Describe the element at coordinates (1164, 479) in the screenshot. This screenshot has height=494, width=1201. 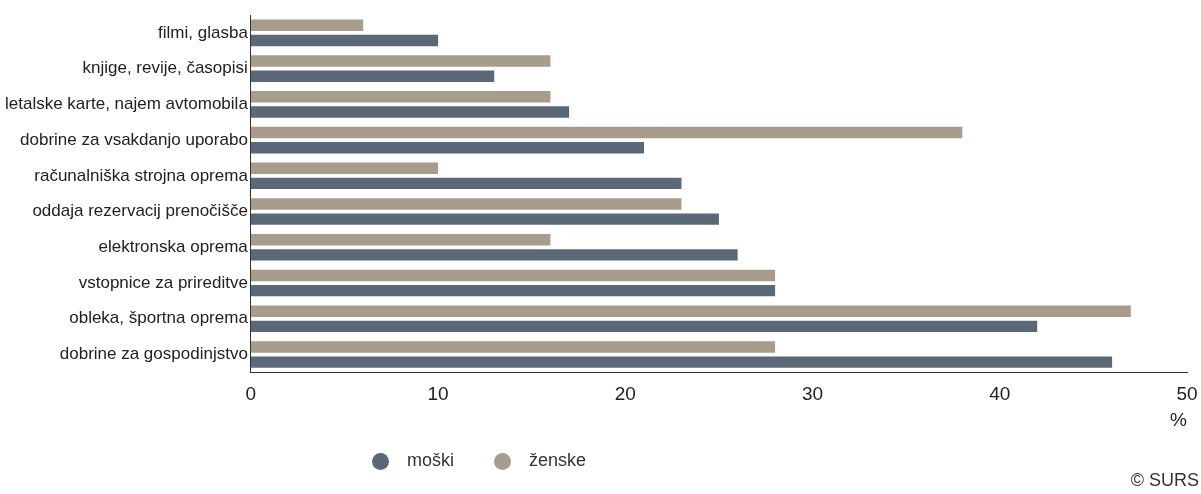
I see `text: © SURS` at that location.